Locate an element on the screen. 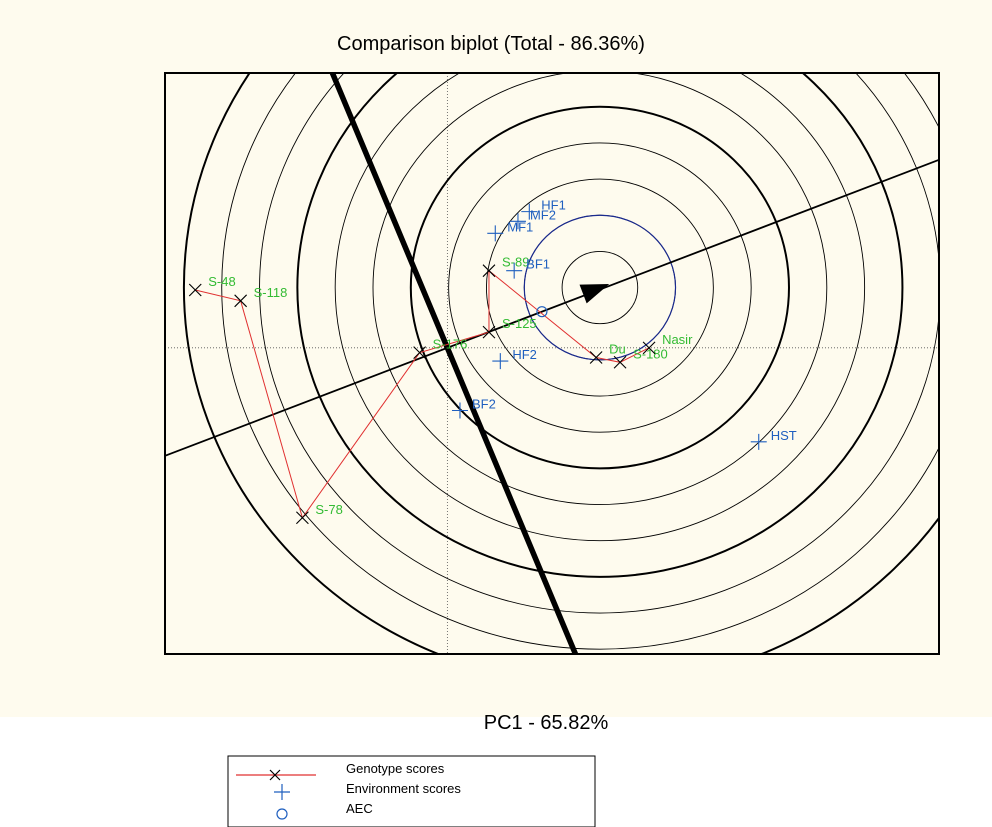  legend-environment-marker is located at coordinates (282, 792).